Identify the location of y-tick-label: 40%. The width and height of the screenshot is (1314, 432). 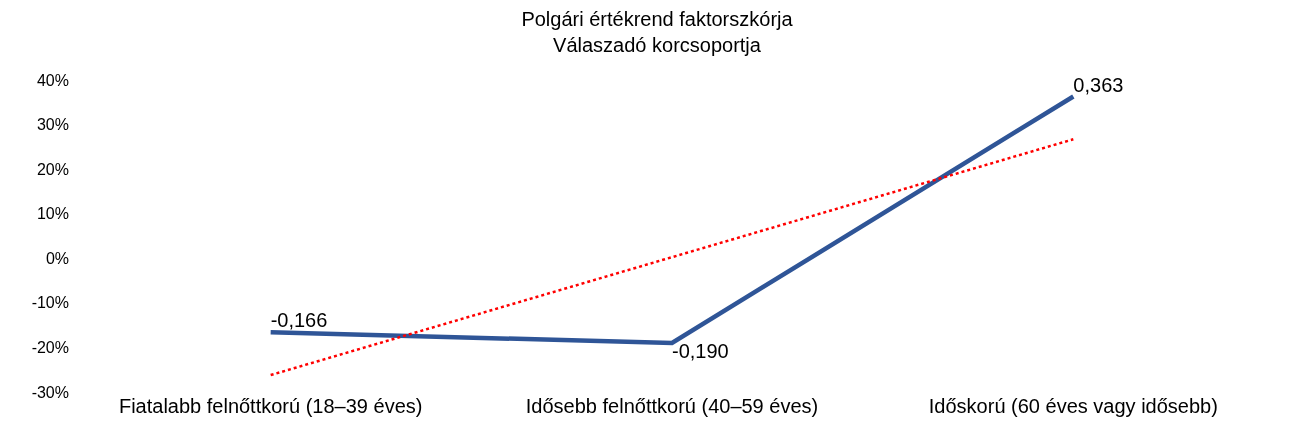
(52, 80).